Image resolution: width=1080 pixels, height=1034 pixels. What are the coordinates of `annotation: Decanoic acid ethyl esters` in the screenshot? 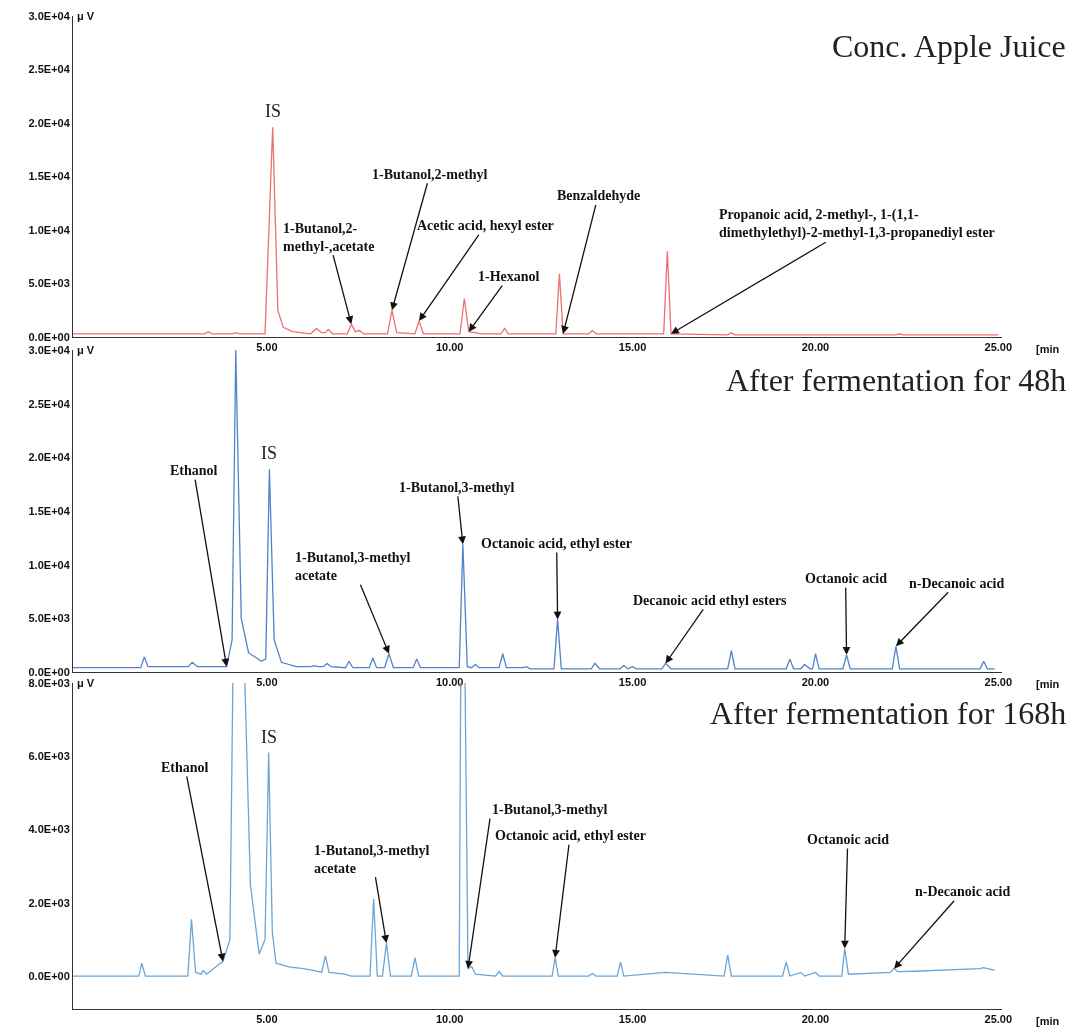 It's located at (710, 600).